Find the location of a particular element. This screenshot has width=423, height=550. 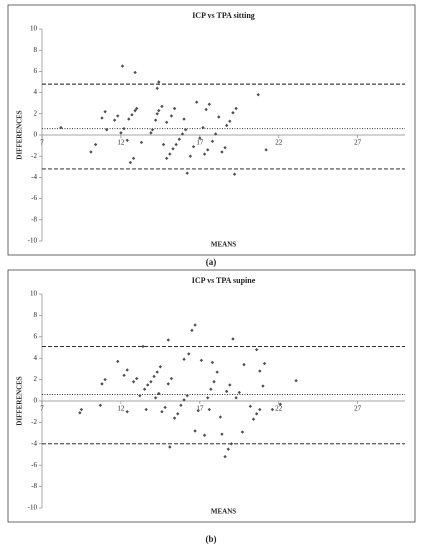

caption: (a) is located at coordinates (211, 262).